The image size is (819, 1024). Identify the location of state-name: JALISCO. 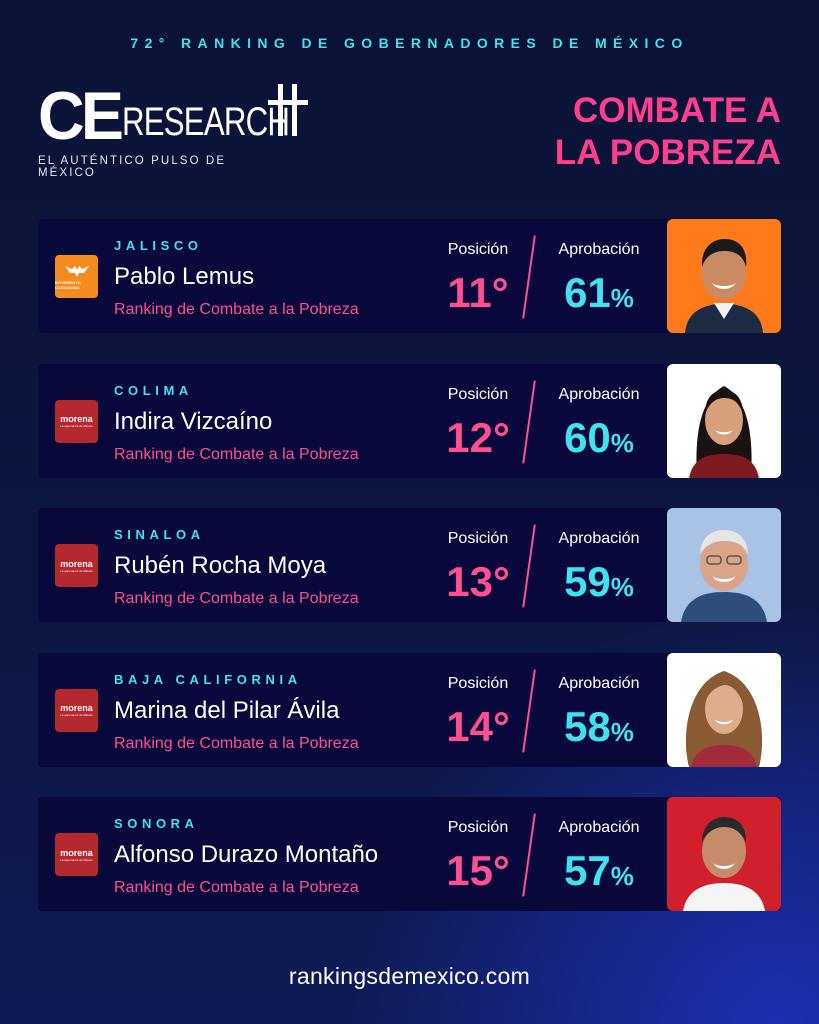
(158, 245).